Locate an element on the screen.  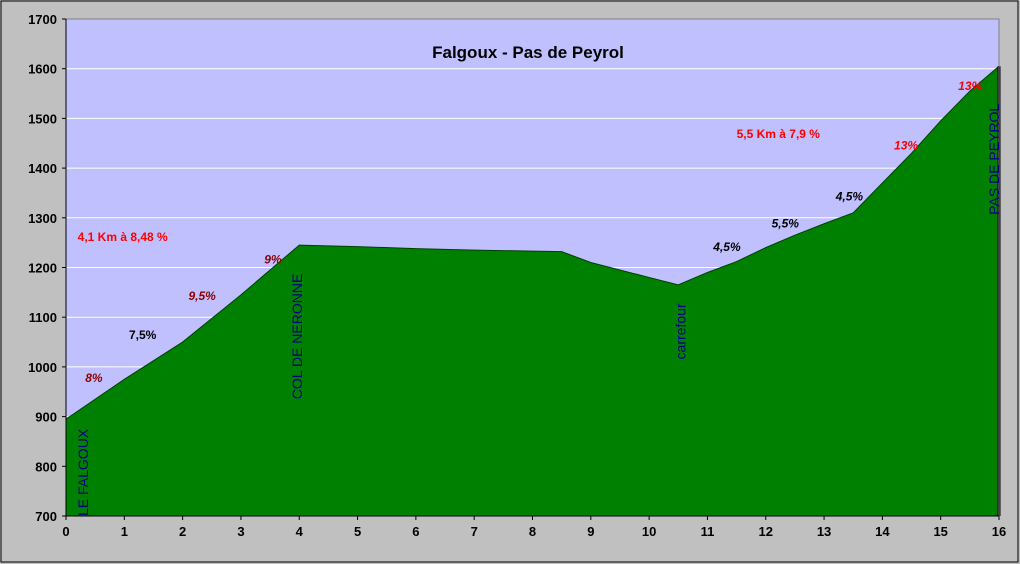
x-tick-label: 13 is located at coordinates (824, 531).